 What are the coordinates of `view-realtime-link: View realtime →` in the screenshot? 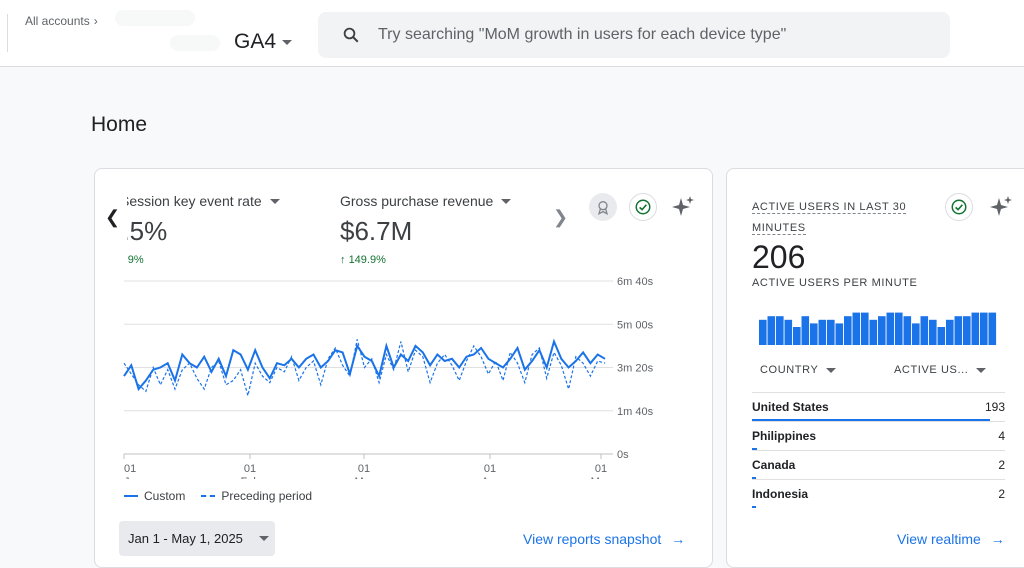 It's located at (951, 539).